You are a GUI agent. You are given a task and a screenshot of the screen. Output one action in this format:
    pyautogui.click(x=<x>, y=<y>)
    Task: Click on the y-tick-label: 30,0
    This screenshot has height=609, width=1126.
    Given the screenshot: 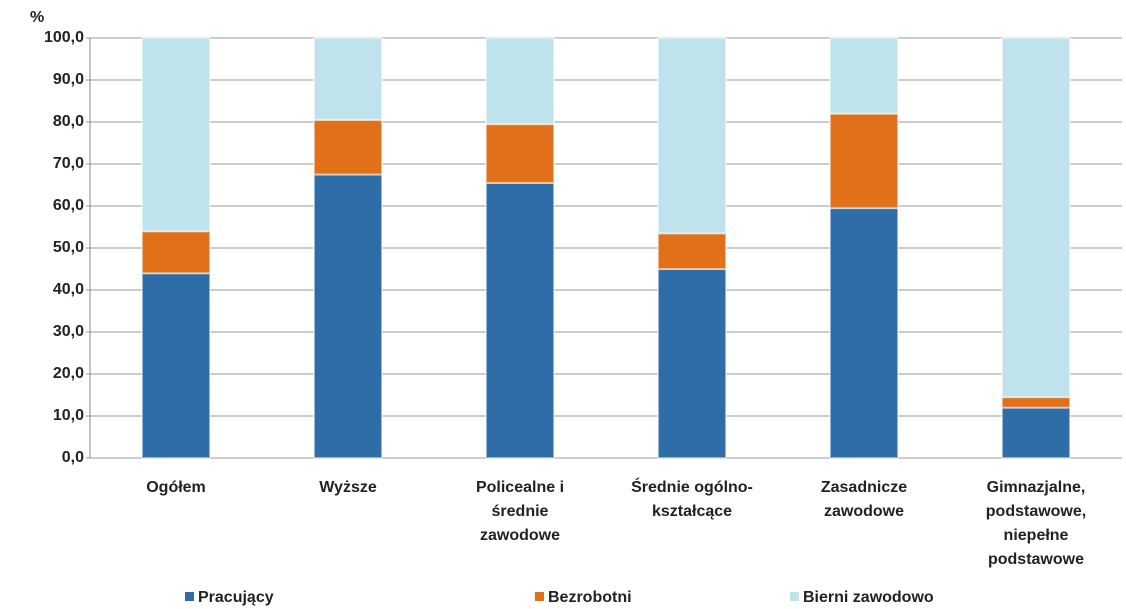 What is the action you would take?
    pyautogui.click(x=68, y=331)
    